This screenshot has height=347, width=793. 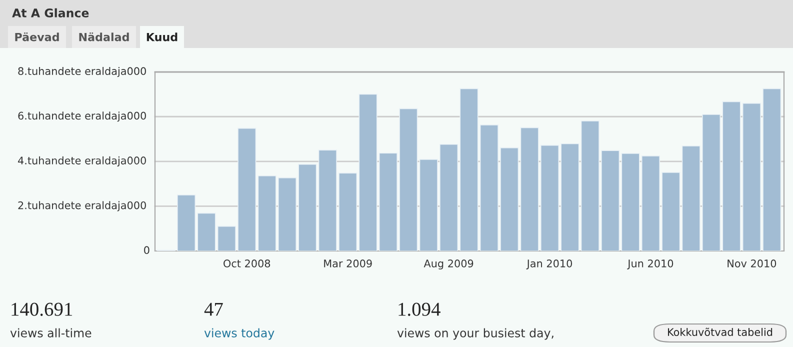 I want to click on x-tick-label: Jun 2010, so click(x=650, y=265).